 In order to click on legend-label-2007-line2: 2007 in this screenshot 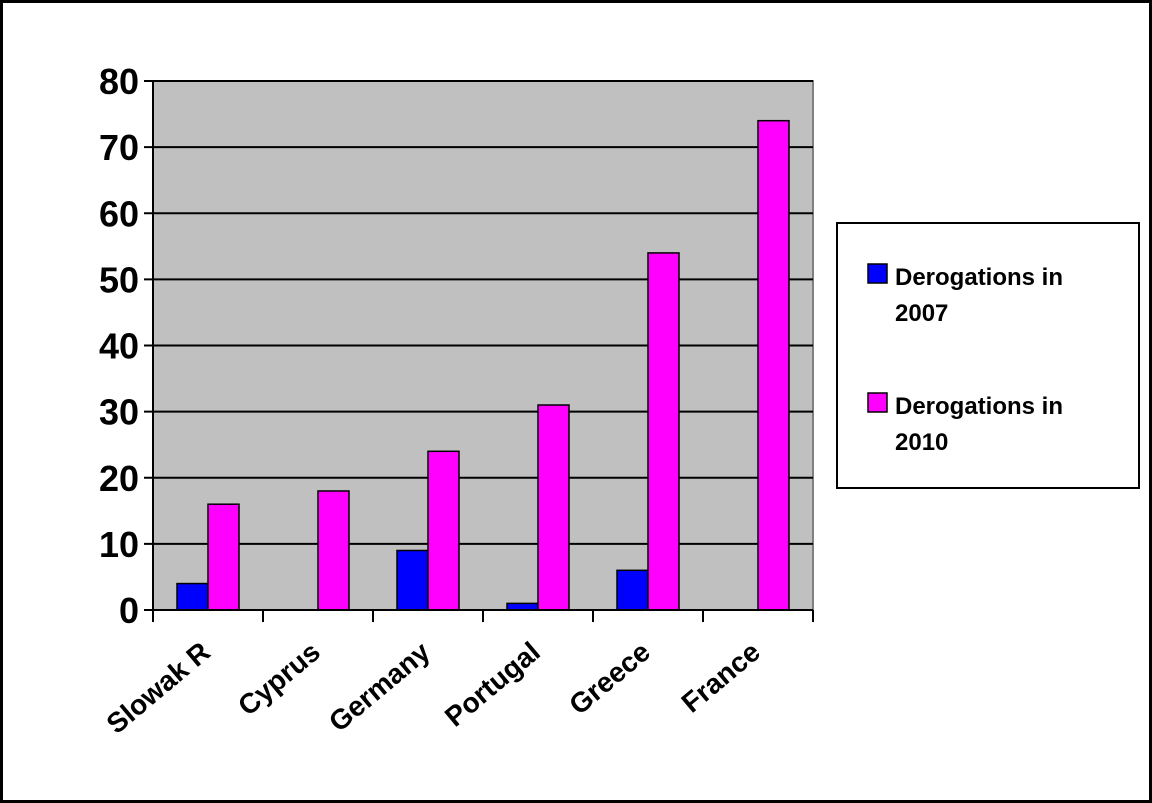, I will do `click(921, 313)`.